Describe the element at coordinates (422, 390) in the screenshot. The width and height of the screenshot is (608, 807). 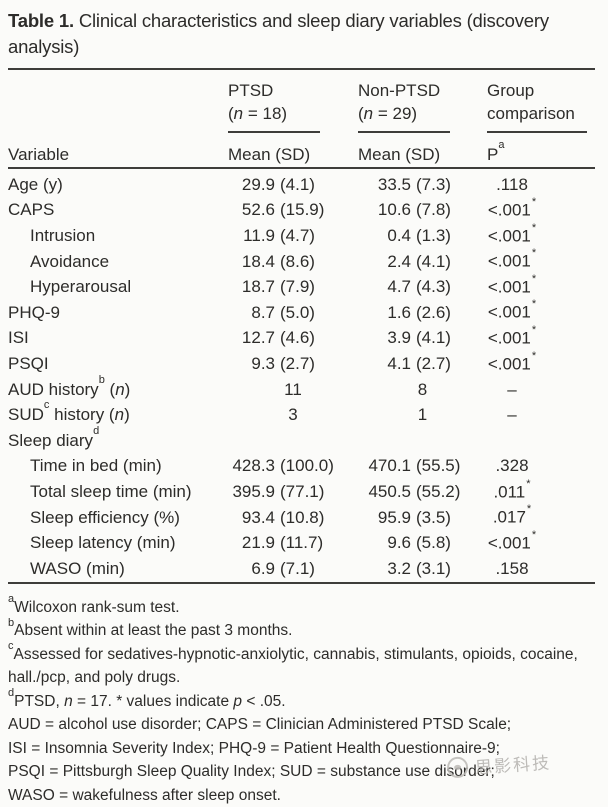
I see `nonptsd-value-cell: 8` at that location.